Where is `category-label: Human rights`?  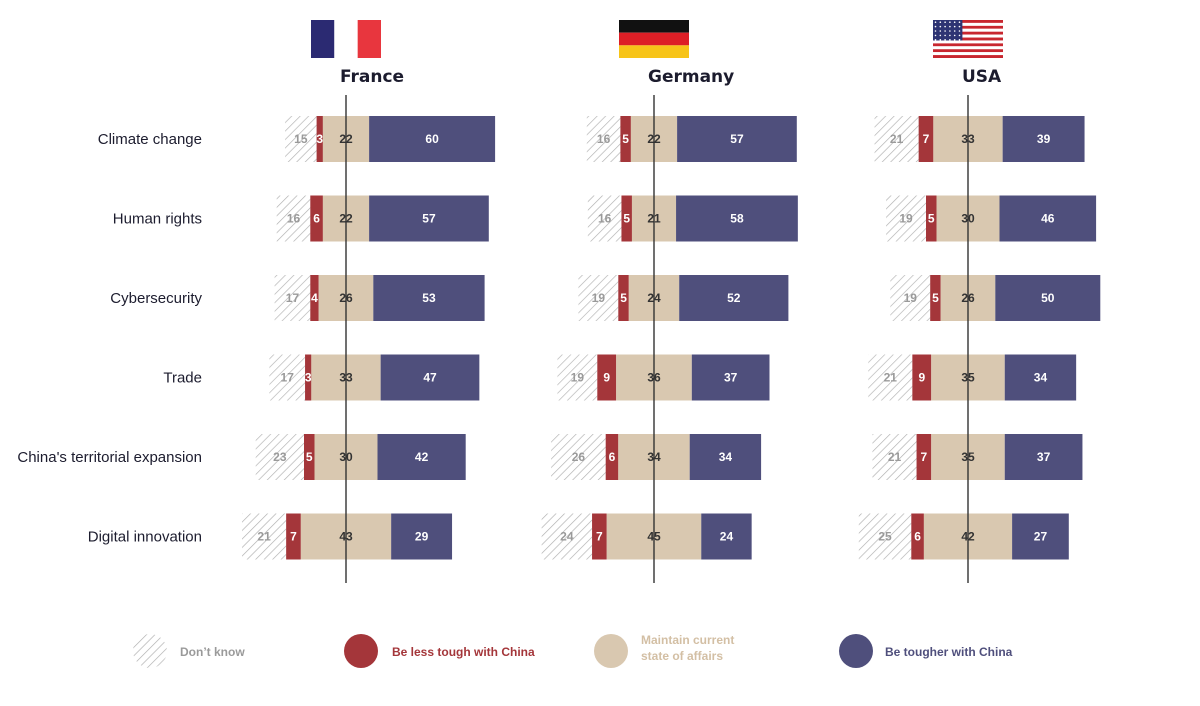
category-label: Human rights is located at coordinates (157, 219).